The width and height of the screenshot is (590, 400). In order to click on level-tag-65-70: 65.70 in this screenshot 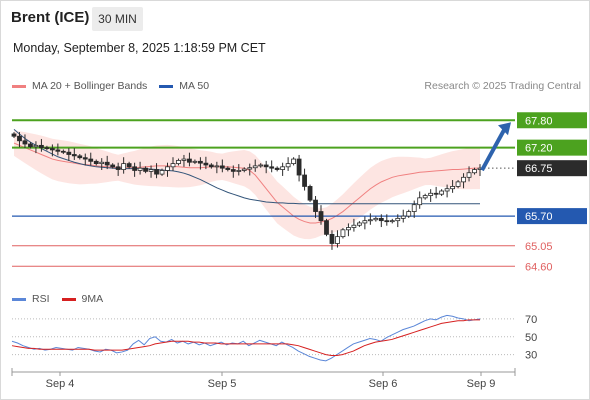, I will do `click(552, 216)`.